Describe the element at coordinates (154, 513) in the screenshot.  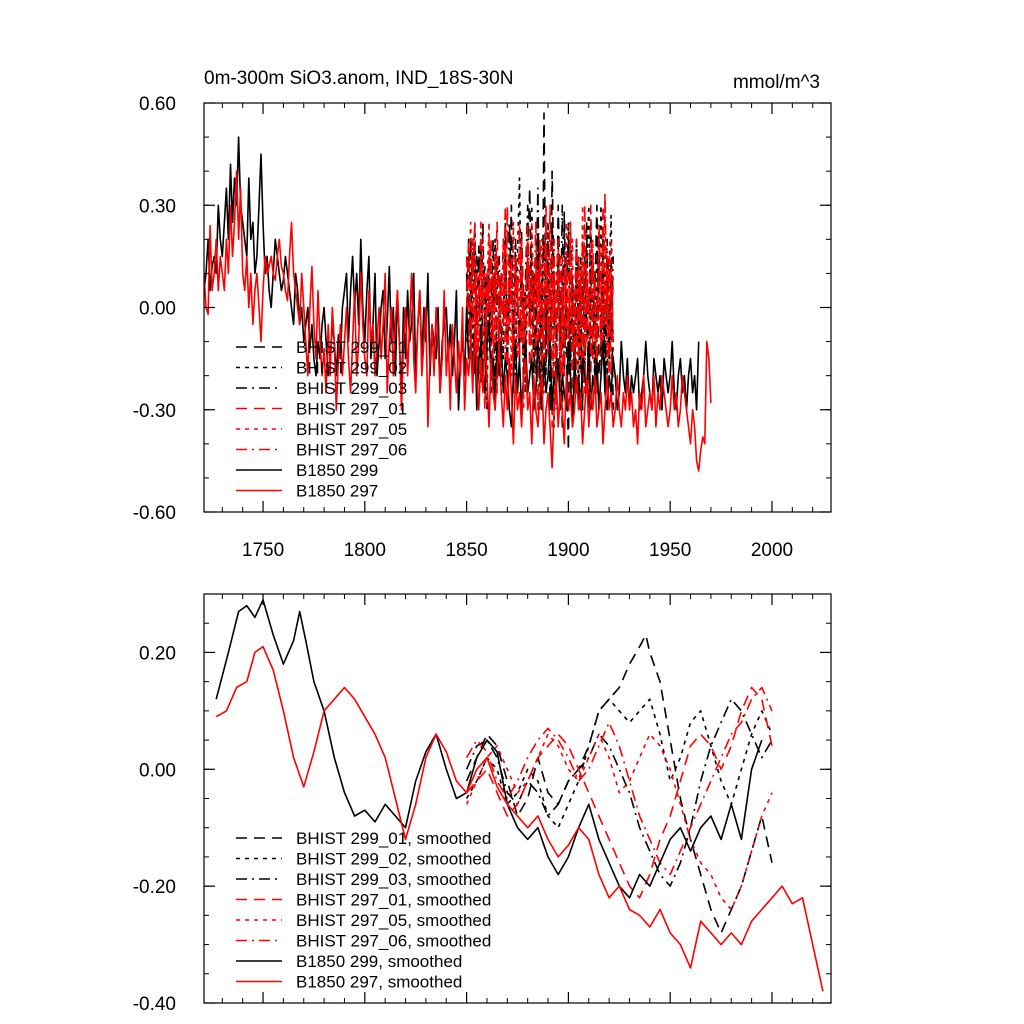
I see `y-tick-label: -0.60` at that location.